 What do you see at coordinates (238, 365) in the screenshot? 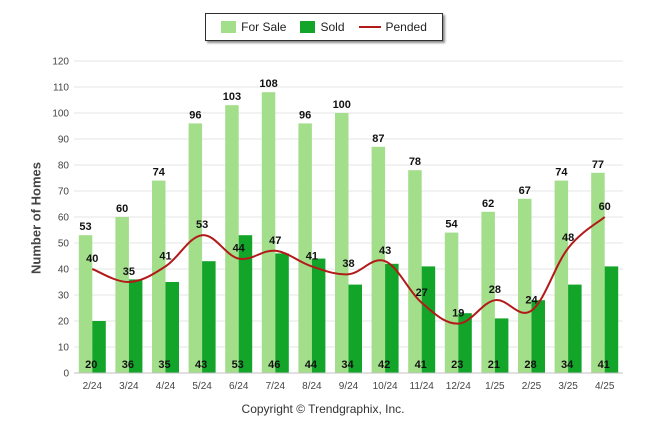
I see `sold-data-label: 53` at bounding box center [238, 365].